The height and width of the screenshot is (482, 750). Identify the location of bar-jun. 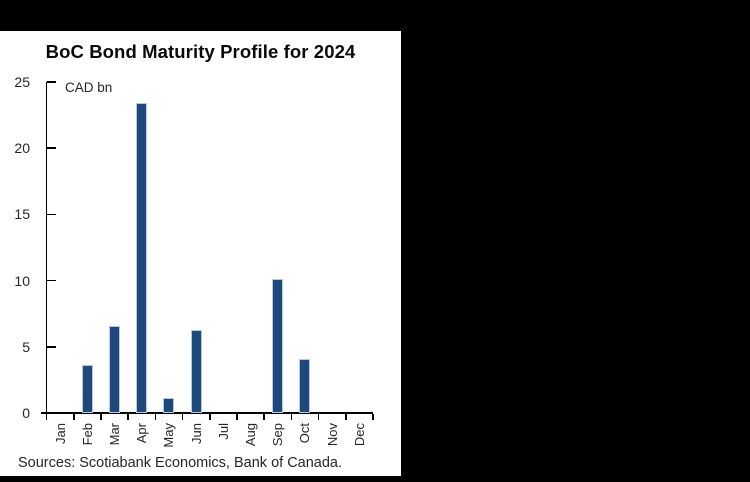
(196, 371).